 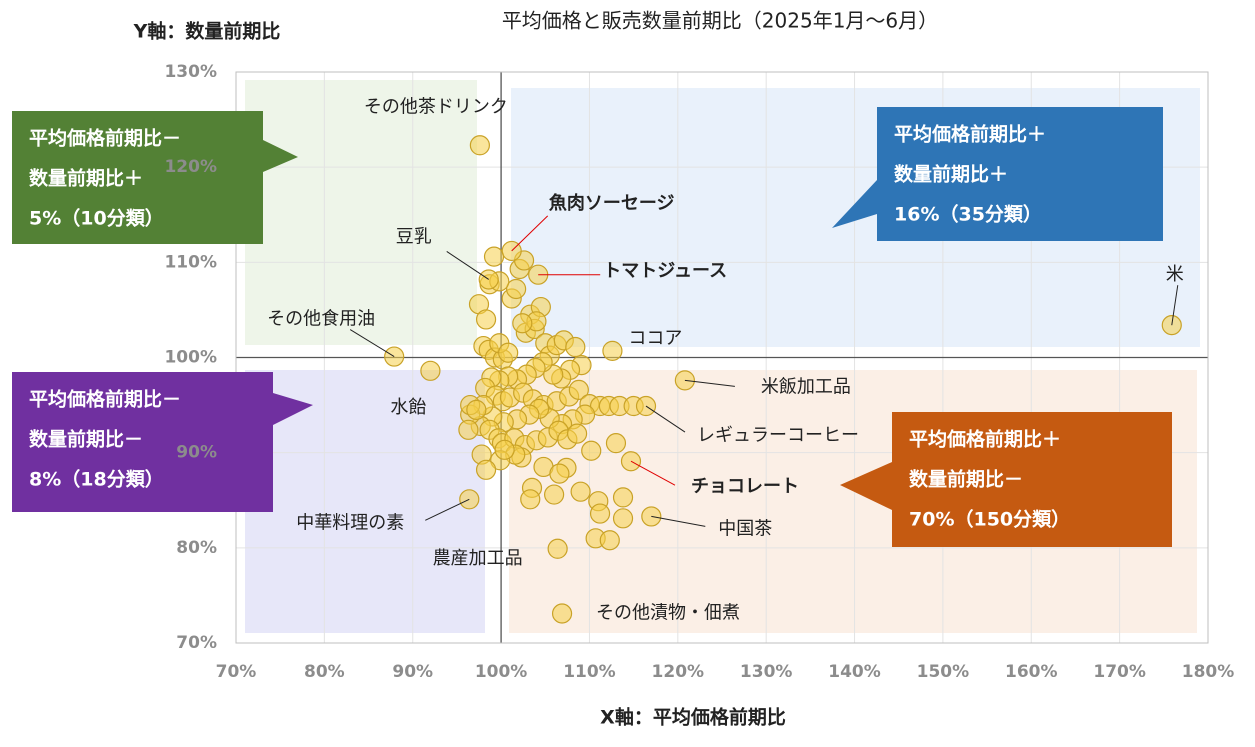 I want to click on point-label: 農産加工品, so click(x=478, y=558).